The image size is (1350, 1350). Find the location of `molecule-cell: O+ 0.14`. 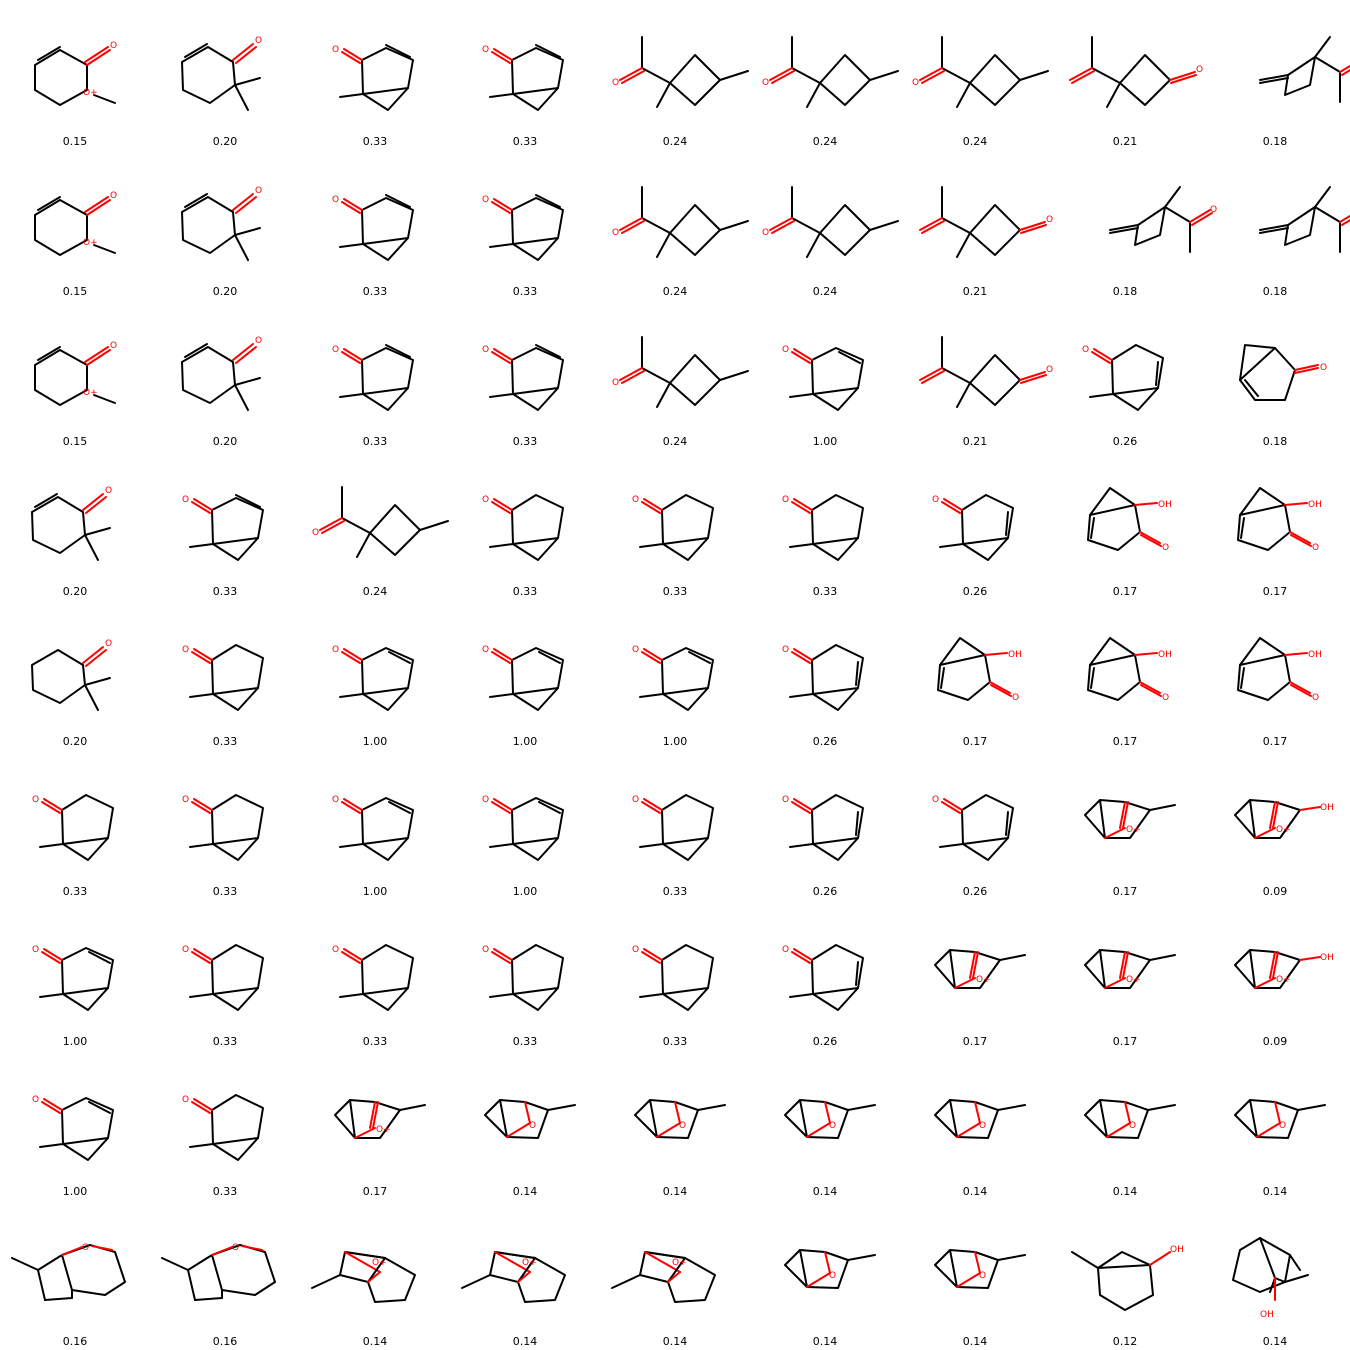

molecule-cell: O+ 0.14 is located at coordinates (375, 1275).